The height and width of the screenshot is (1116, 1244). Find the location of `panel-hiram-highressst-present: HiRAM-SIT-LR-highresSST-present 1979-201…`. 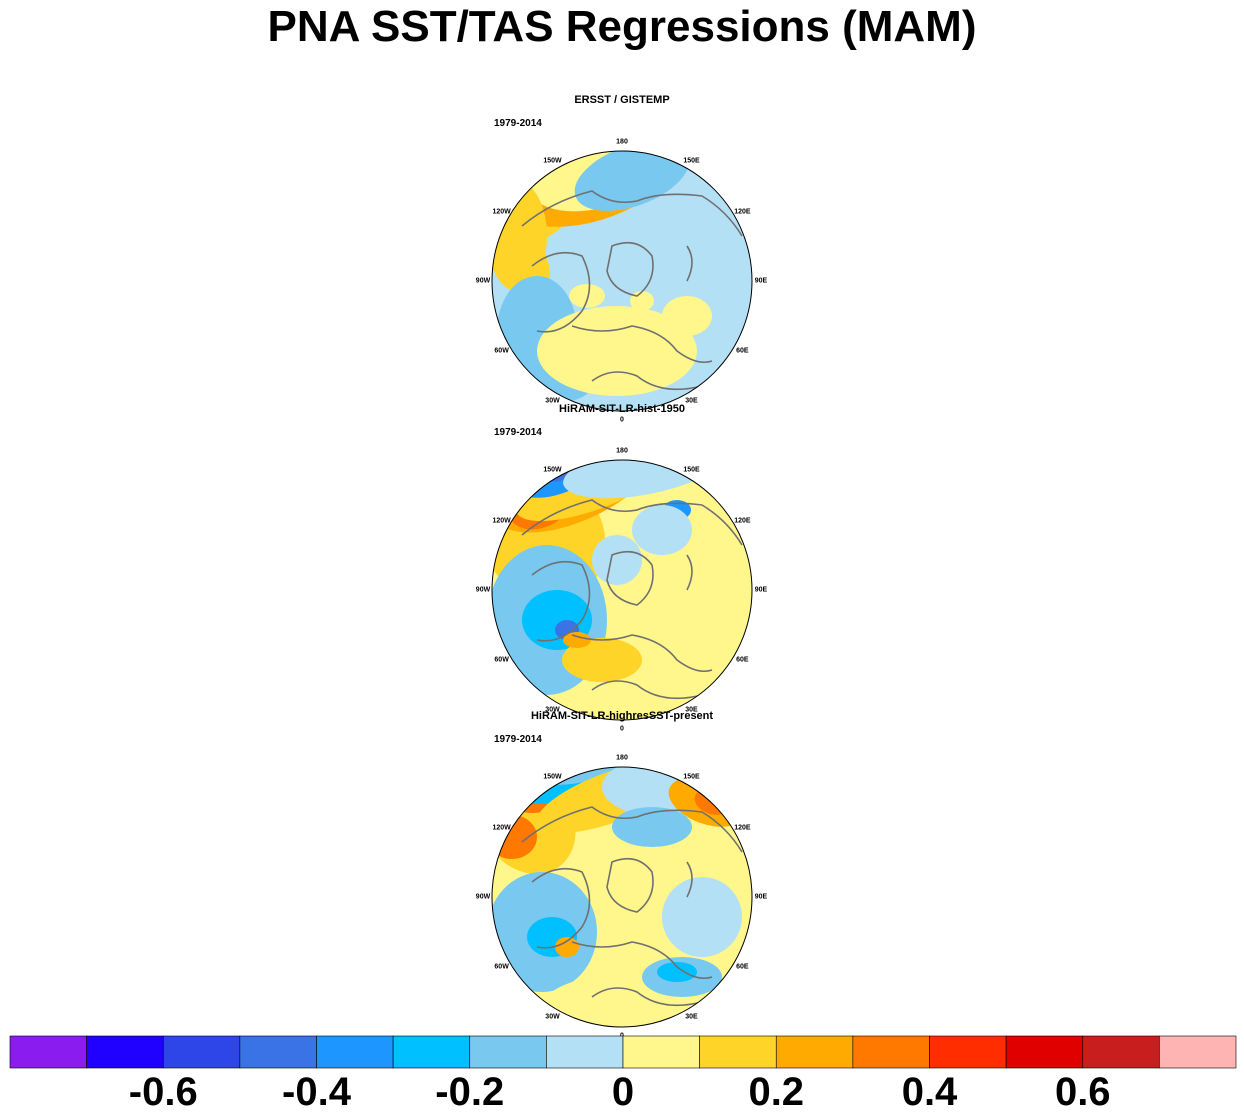

panel-hiram-highressst-present: HiRAM-SIT-LR-highresSST-present 1979-201… is located at coordinates (622, 875).